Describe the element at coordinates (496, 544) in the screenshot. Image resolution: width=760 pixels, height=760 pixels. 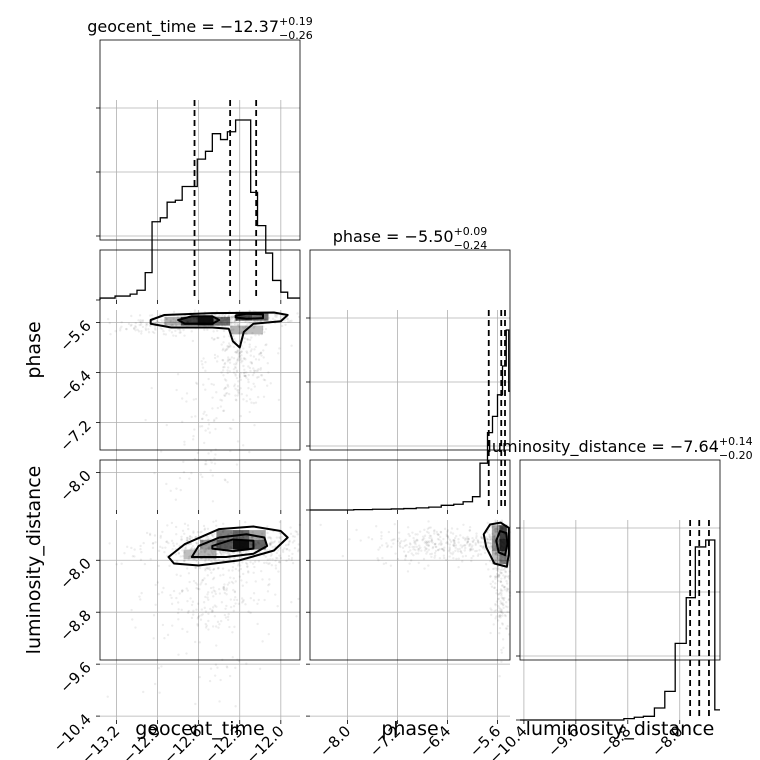
I see `phase-luminosity-contours` at that location.